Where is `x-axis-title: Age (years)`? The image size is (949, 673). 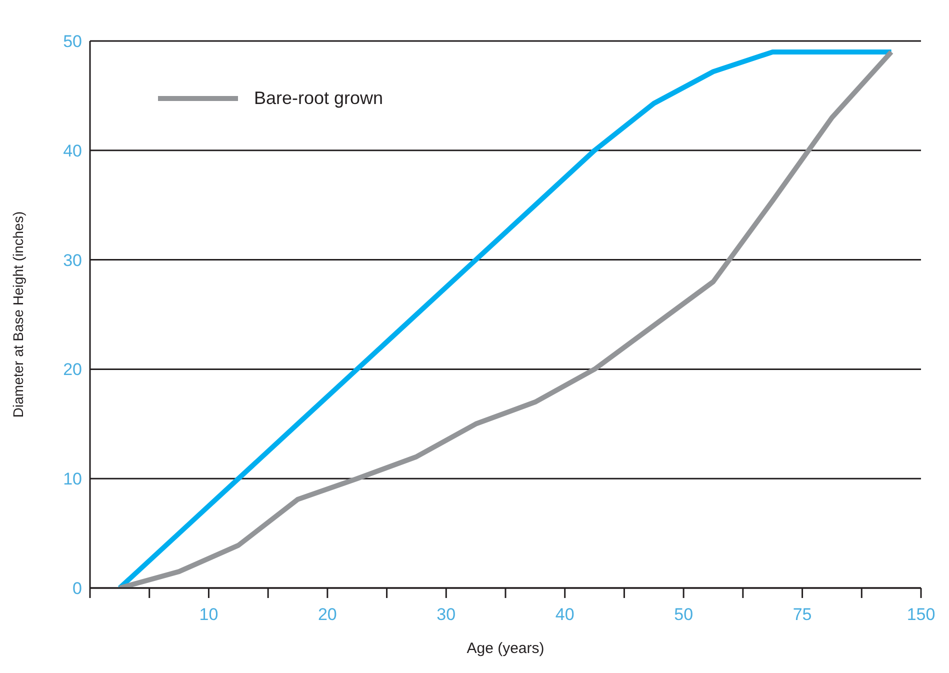
x-axis-title: Age (years) is located at coordinates (505, 648).